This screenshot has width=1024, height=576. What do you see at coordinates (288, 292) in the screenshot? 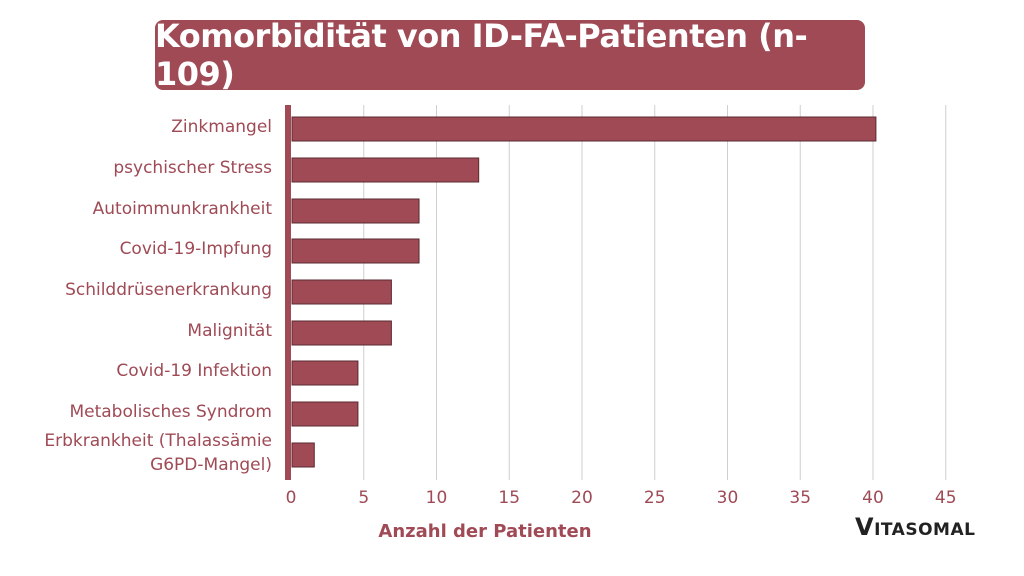
I see `y-axis` at bounding box center [288, 292].